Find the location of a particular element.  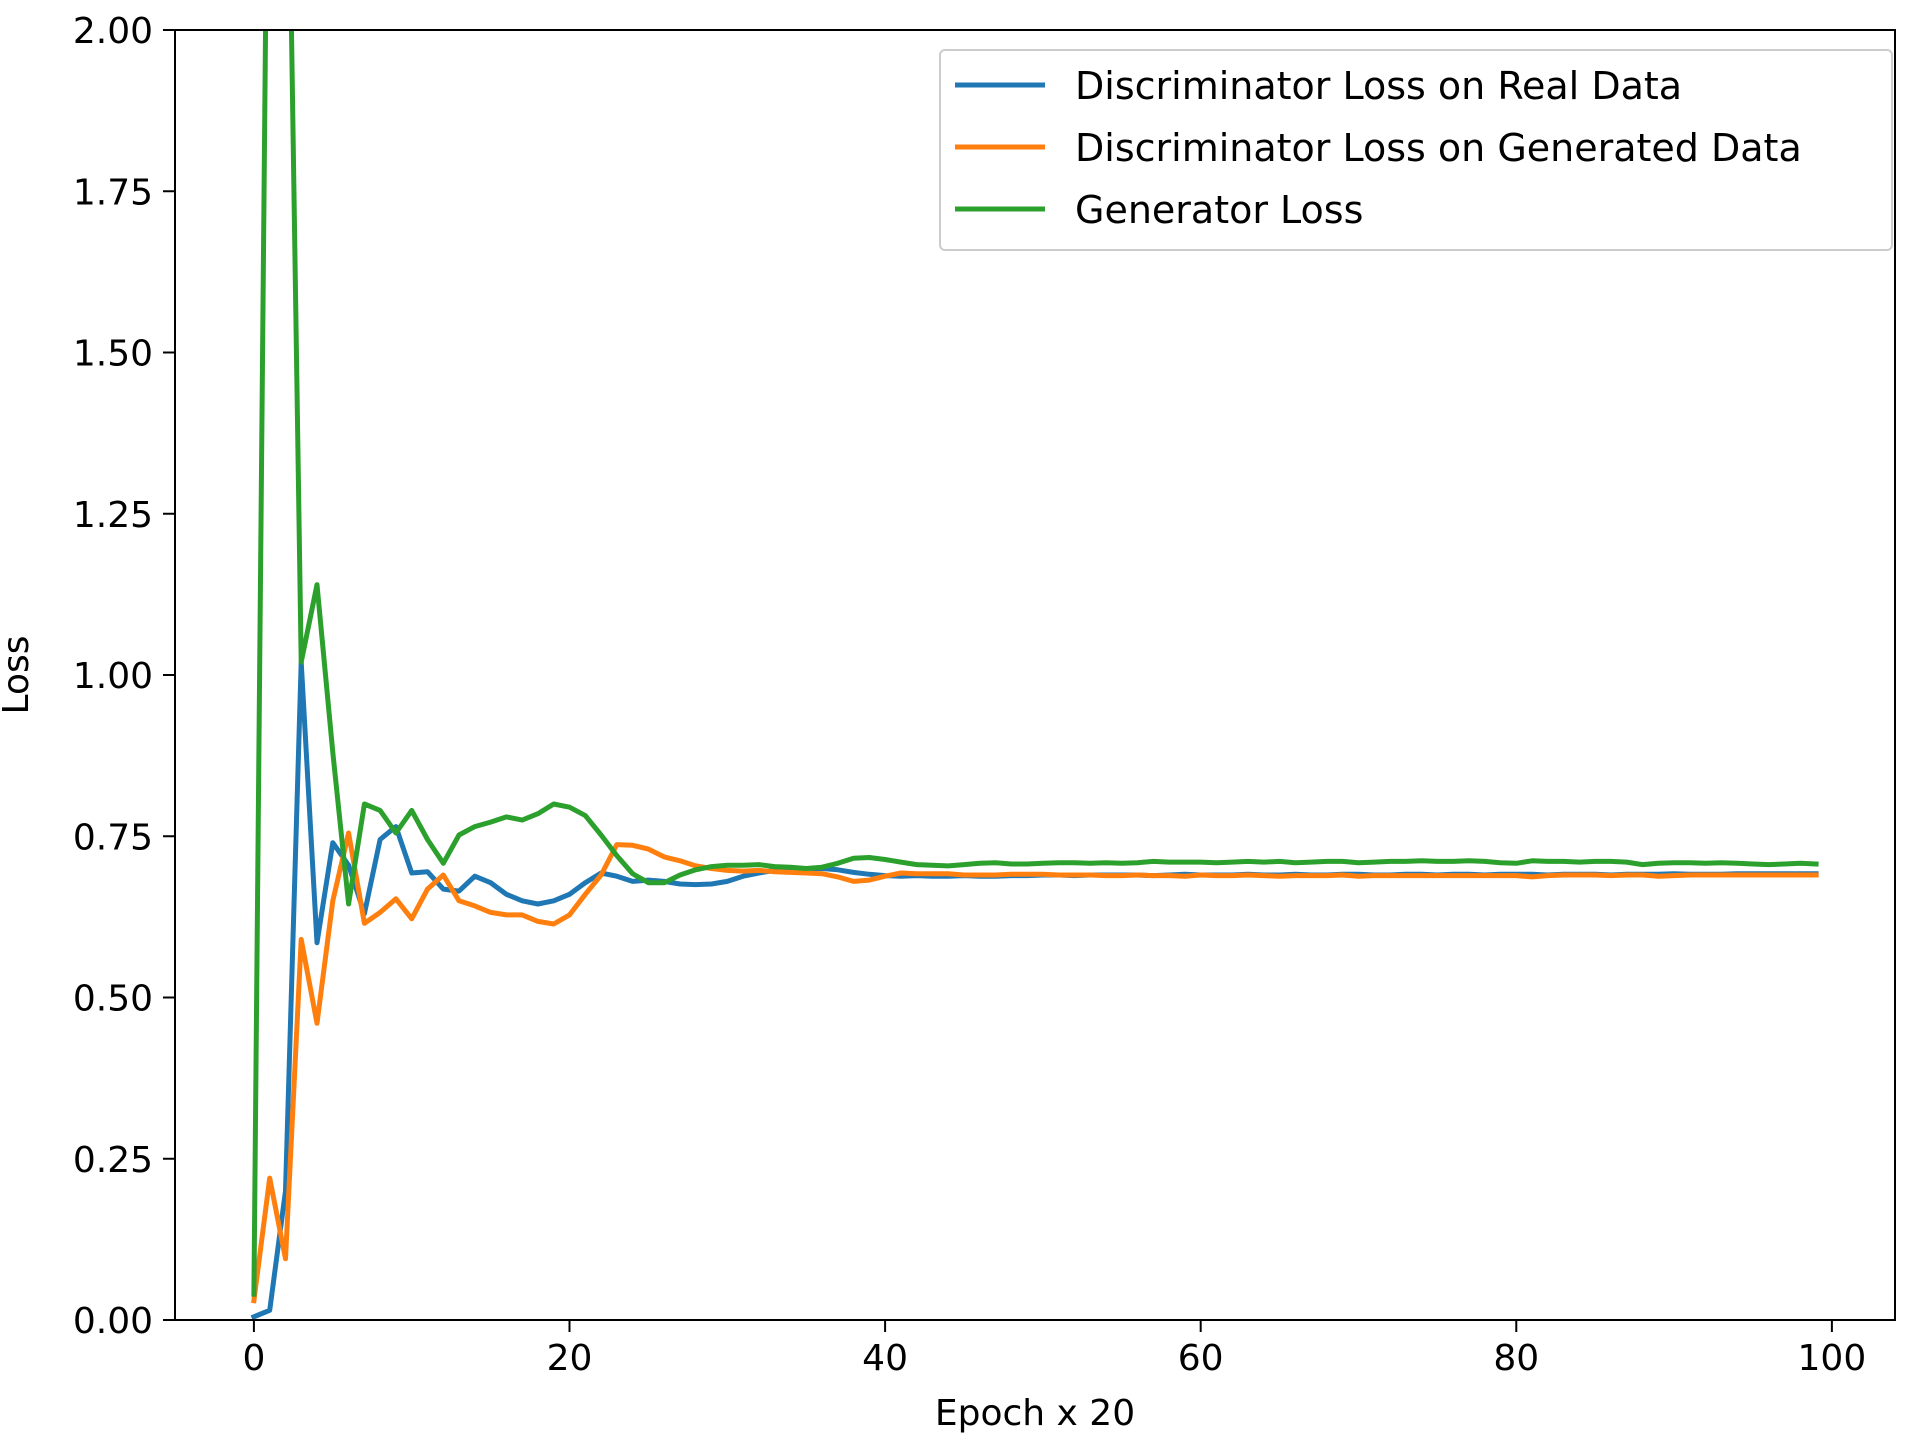

y-axis-label: Loss is located at coordinates (18, 675).